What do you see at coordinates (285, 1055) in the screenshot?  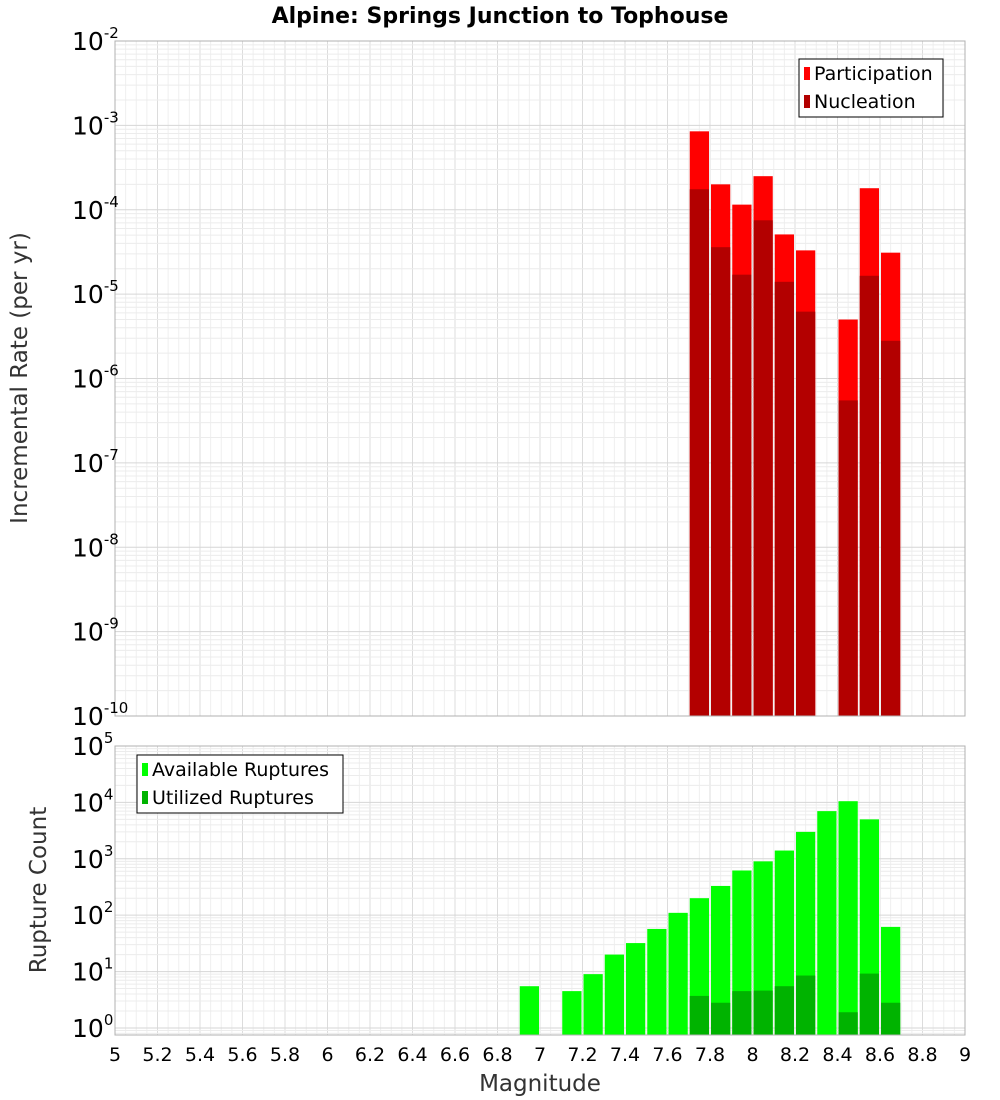 I see `x-tick-label: 5.8` at bounding box center [285, 1055].